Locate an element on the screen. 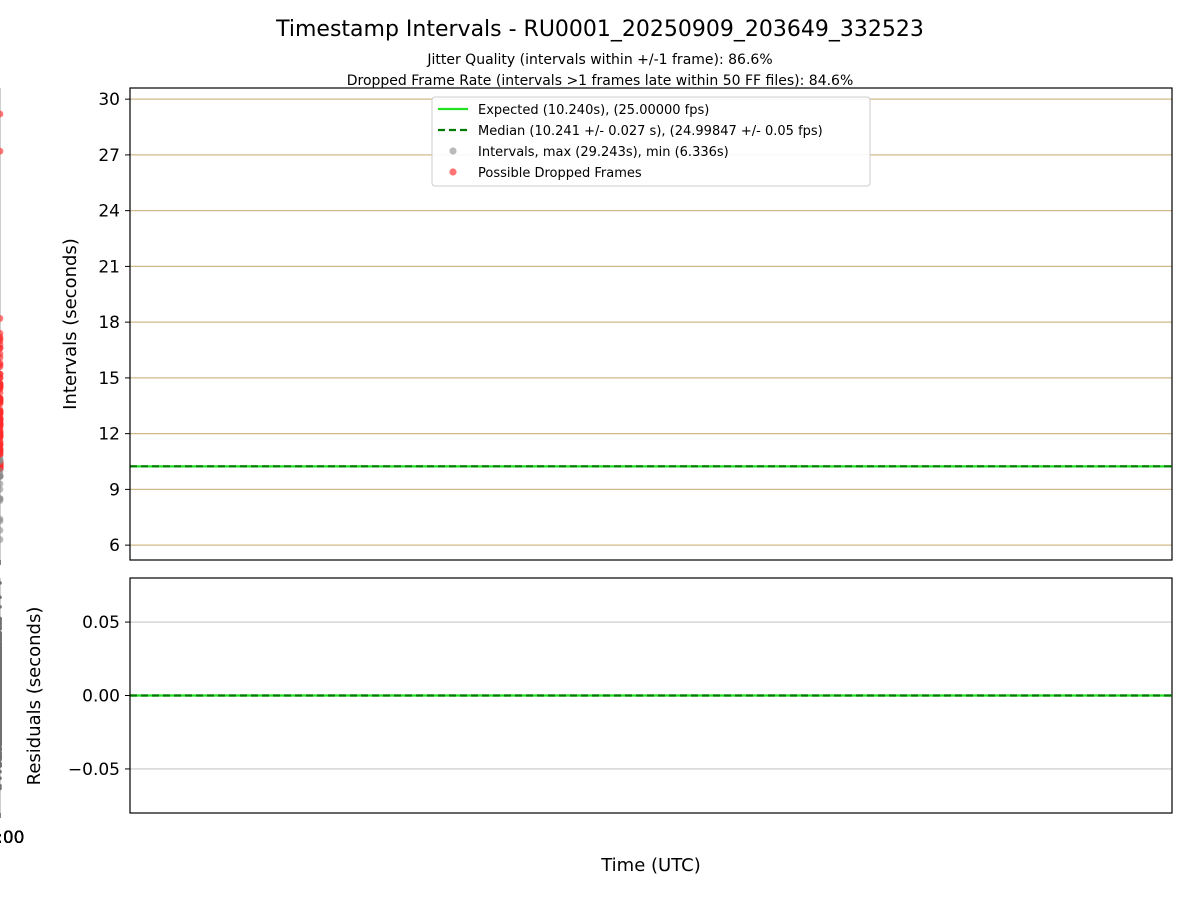 Image resolution: width=1200 pixels, height=900 pixels. y-tick-label: 30 is located at coordinates (109, 100).